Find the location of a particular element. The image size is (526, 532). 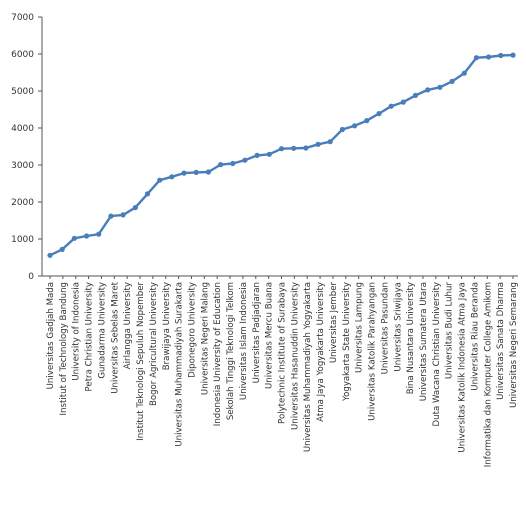

x-tick-label: Universitas Sebelas Maret is located at coordinates (115, 337).